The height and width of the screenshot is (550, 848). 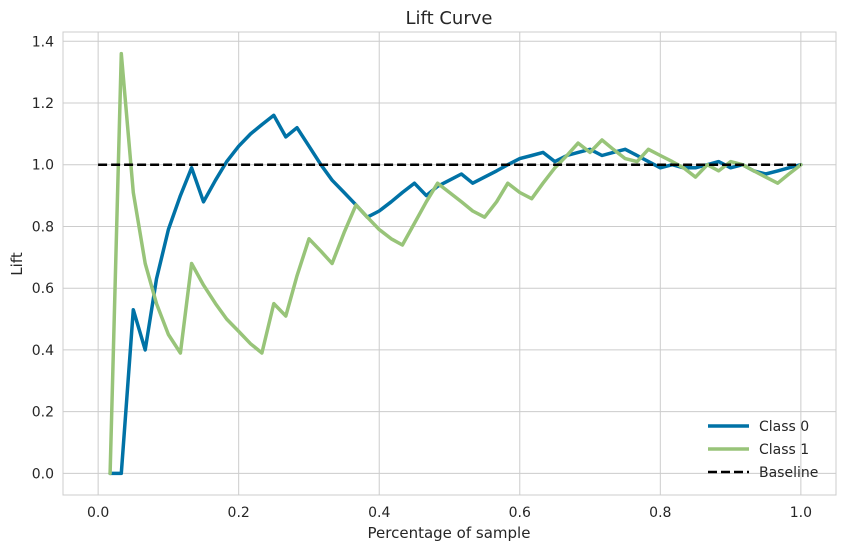 What do you see at coordinates (43, 166) in the screenshot?
I see `y-tick-label: 1.0` at bounding box center [43, 166].